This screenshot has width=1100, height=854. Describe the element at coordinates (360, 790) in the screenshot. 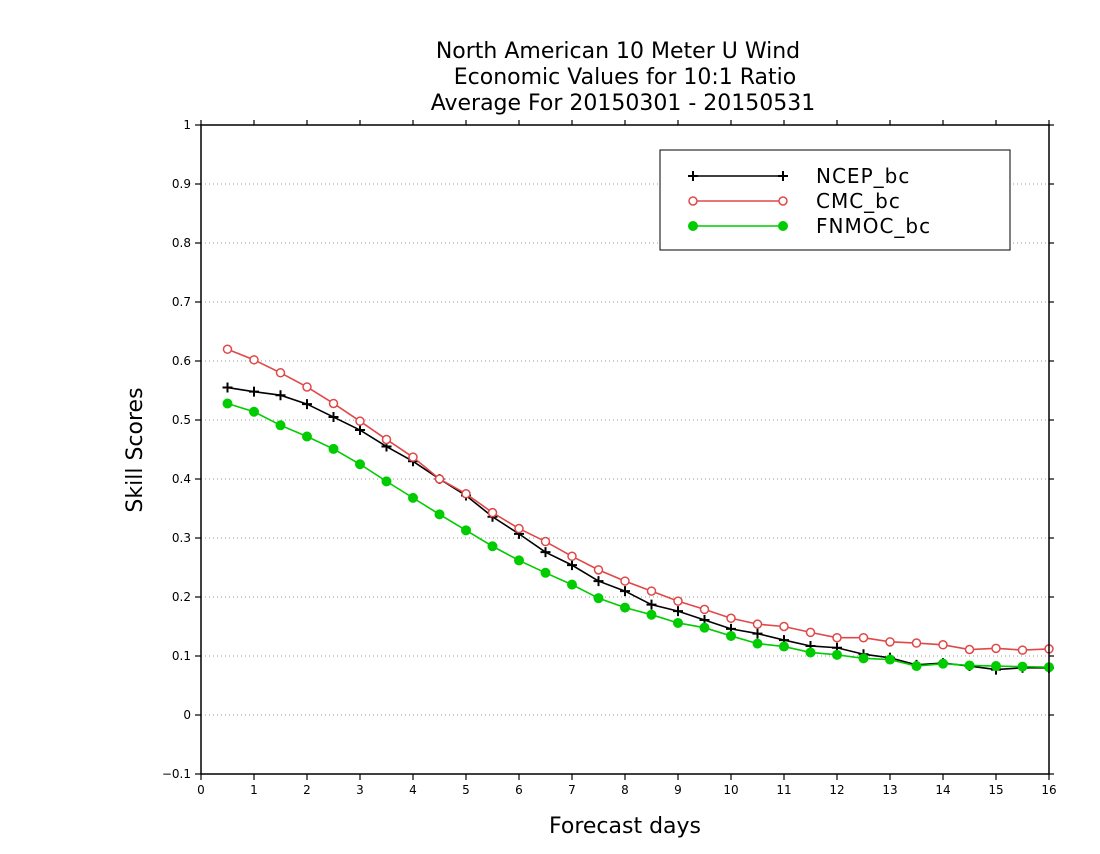

I see `x-tick-label: 3` at that location.